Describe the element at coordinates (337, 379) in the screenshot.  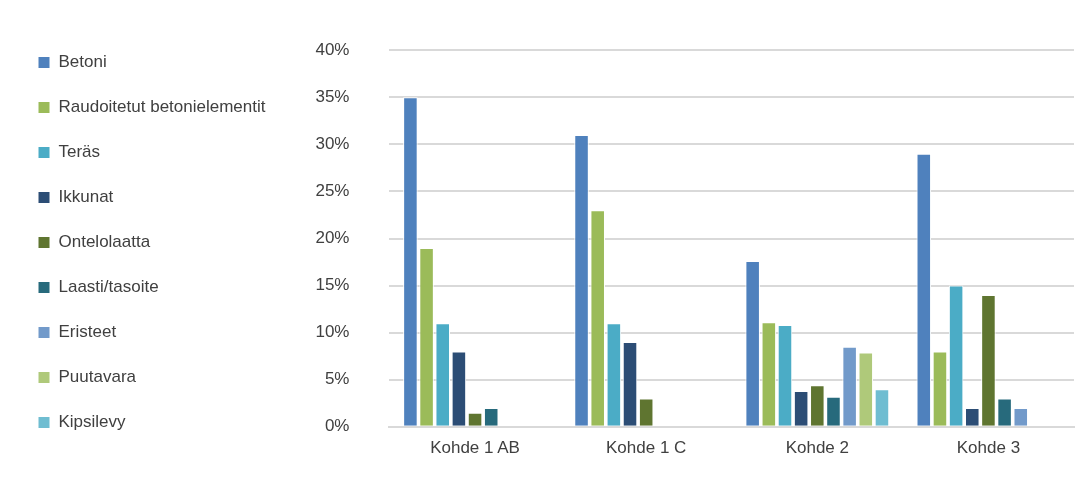
I see `y-tick-label: 5%` at that location.